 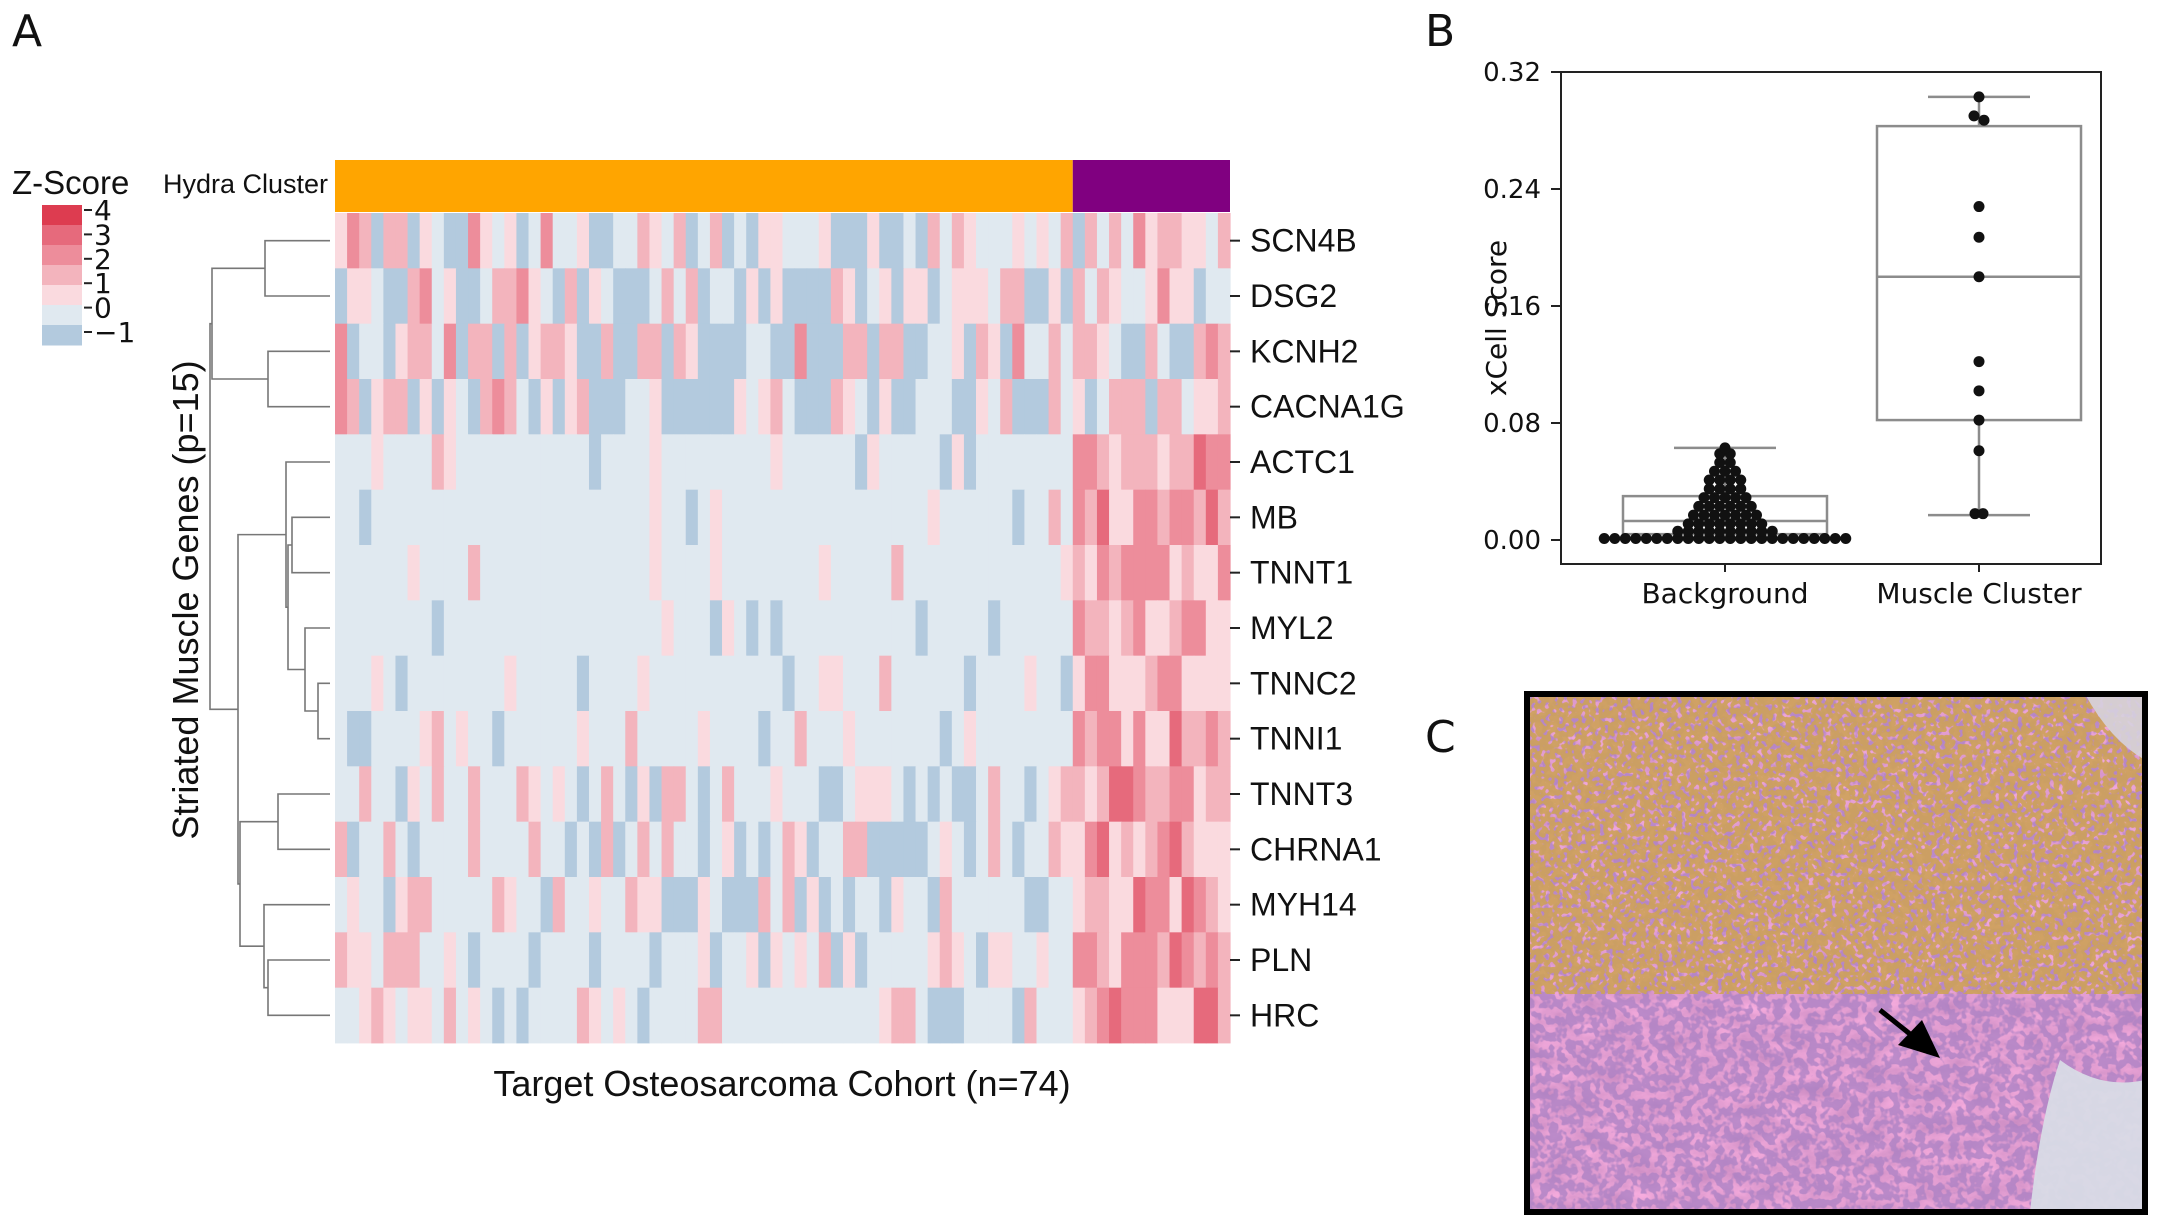 I want to click on row-label: DSG2, so click(x=1293, y=296).